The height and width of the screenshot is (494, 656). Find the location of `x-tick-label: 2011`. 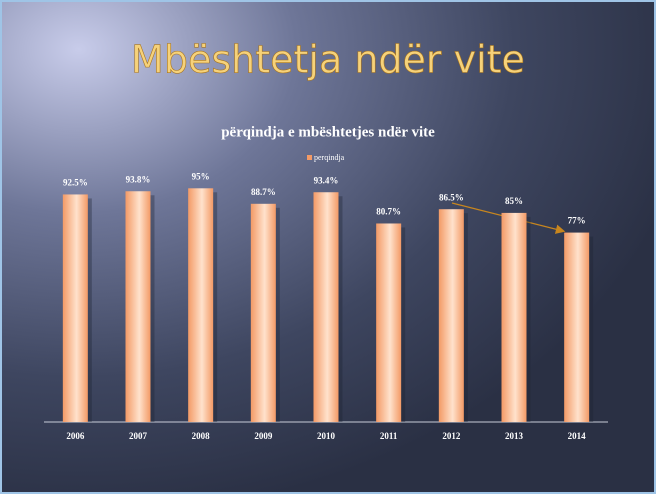

x-tick-label: 2011 is located at coordinates (389, 436).